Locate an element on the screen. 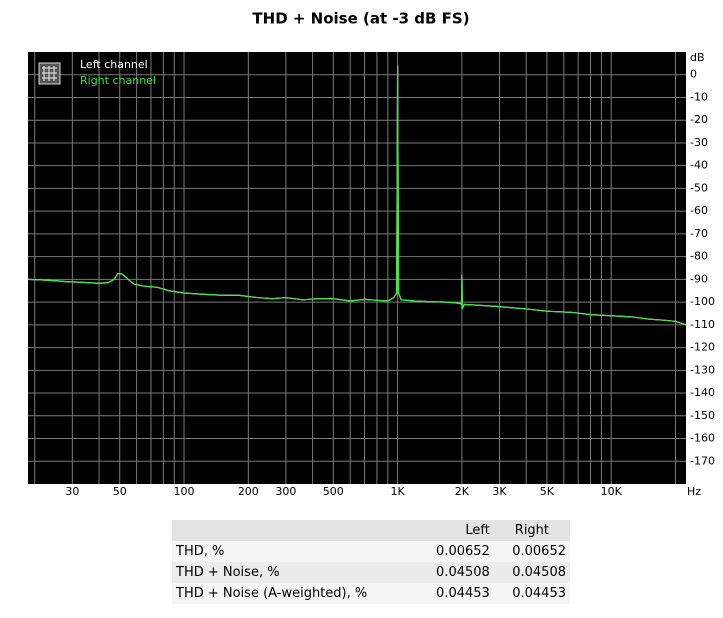 This screenshot has width=723, height=618. y-tick-label: -90 is located at coordinates (699, 278).